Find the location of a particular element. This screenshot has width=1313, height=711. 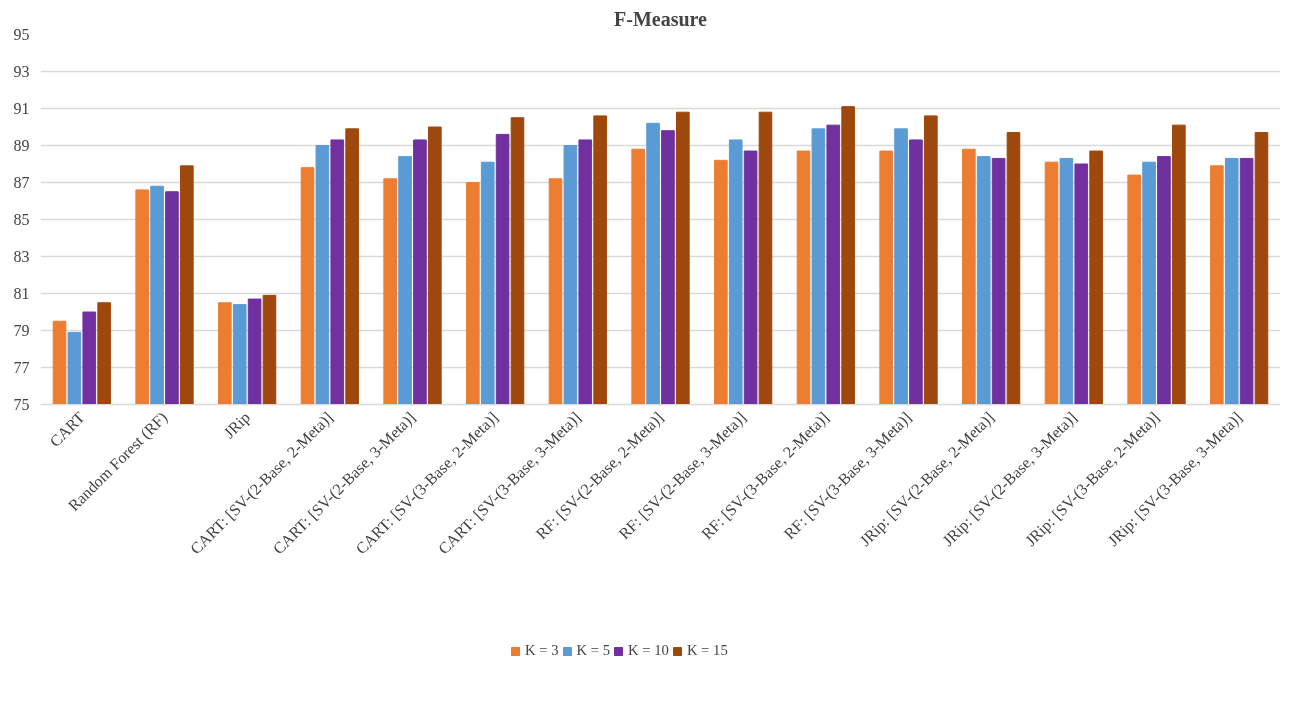

chart-title: F-Measure is located at coordinates (661, 18).